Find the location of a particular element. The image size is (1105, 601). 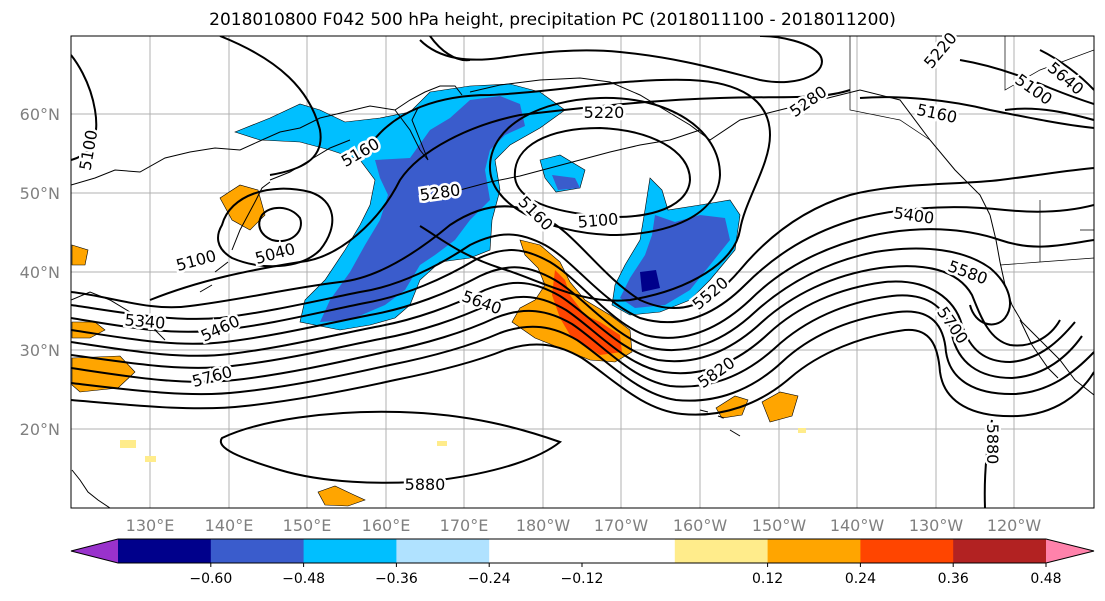

lon-label-170w: 170°W is located at coordinates (621, 525).